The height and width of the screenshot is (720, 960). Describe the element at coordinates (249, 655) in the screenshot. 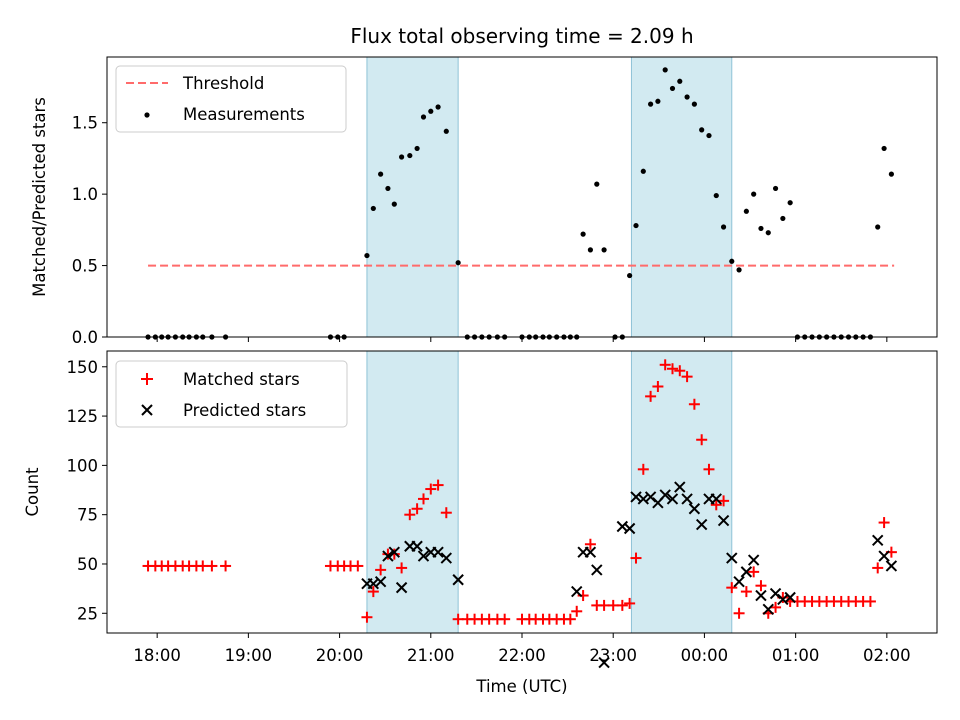

I see `x-tick-label: 19:00` at that location.